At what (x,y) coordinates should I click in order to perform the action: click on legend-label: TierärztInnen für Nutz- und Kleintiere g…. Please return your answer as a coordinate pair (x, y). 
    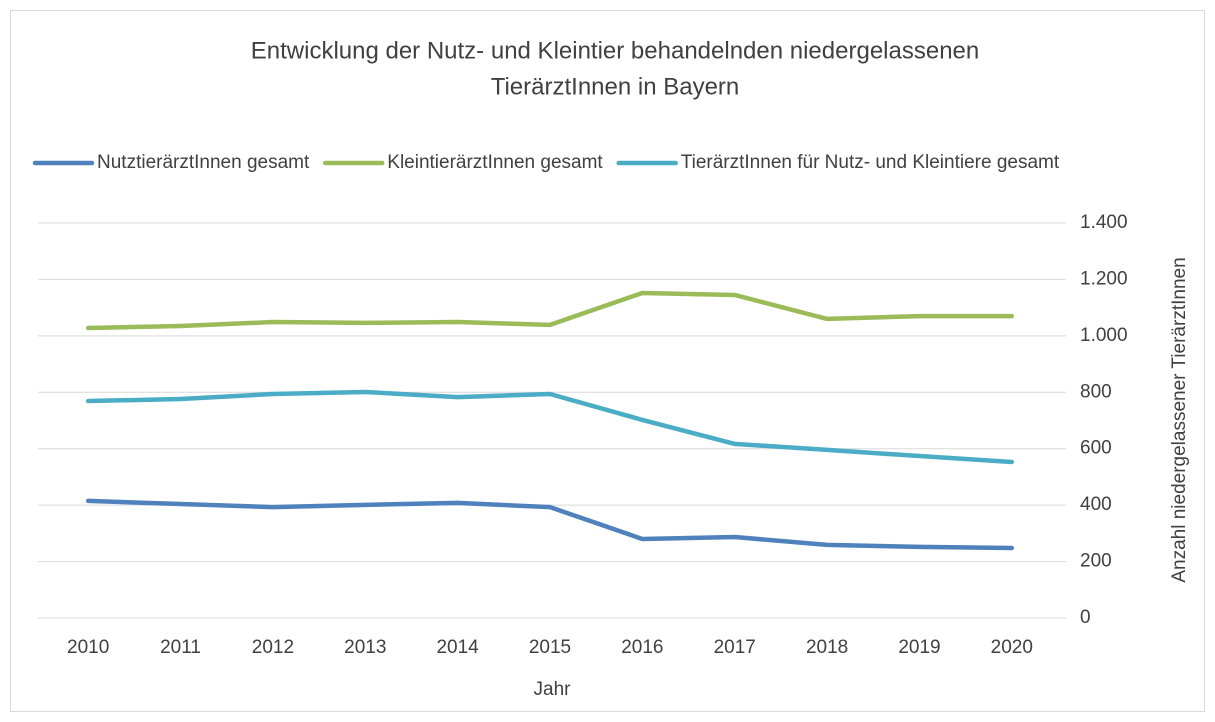
    Looking at the image, I should click on (870, 162).